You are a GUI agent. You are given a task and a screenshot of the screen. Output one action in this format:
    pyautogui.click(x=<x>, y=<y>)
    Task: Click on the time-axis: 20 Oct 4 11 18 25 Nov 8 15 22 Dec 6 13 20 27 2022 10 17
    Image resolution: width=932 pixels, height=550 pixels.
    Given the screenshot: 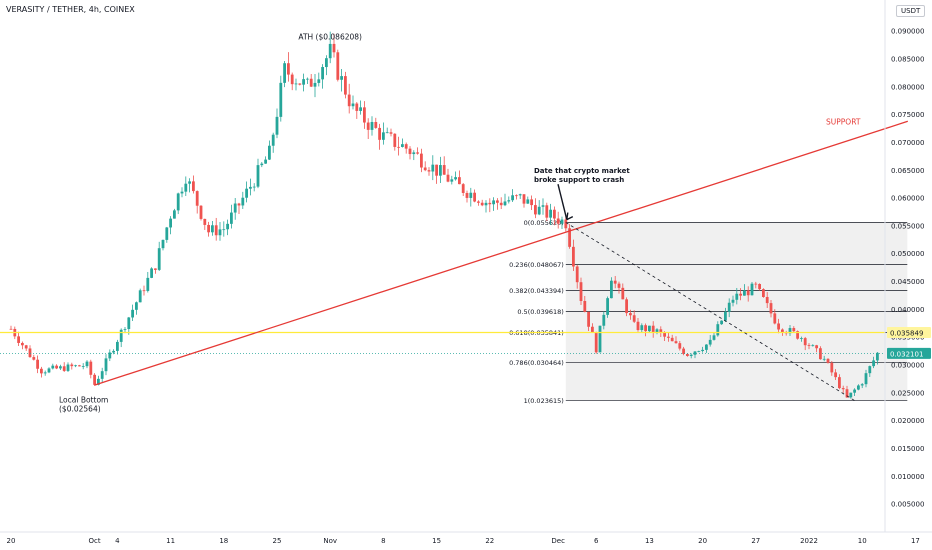 What is the action you would take?
    pyautogui.click(x=466, y=538)
    